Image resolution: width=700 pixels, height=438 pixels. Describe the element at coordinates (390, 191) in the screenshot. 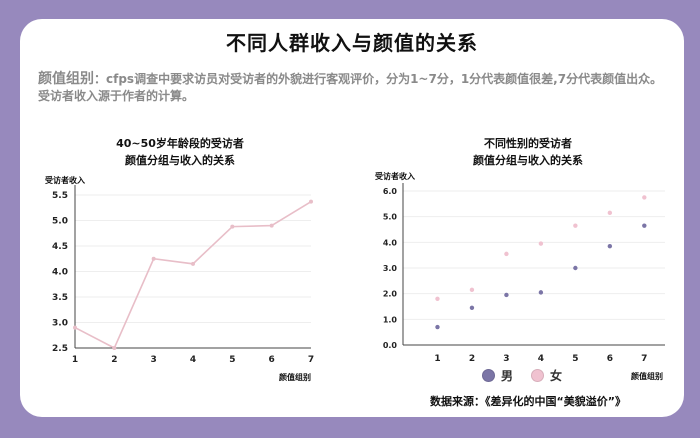

I see `scatter-chart-y-tick: 6.0` at that location.